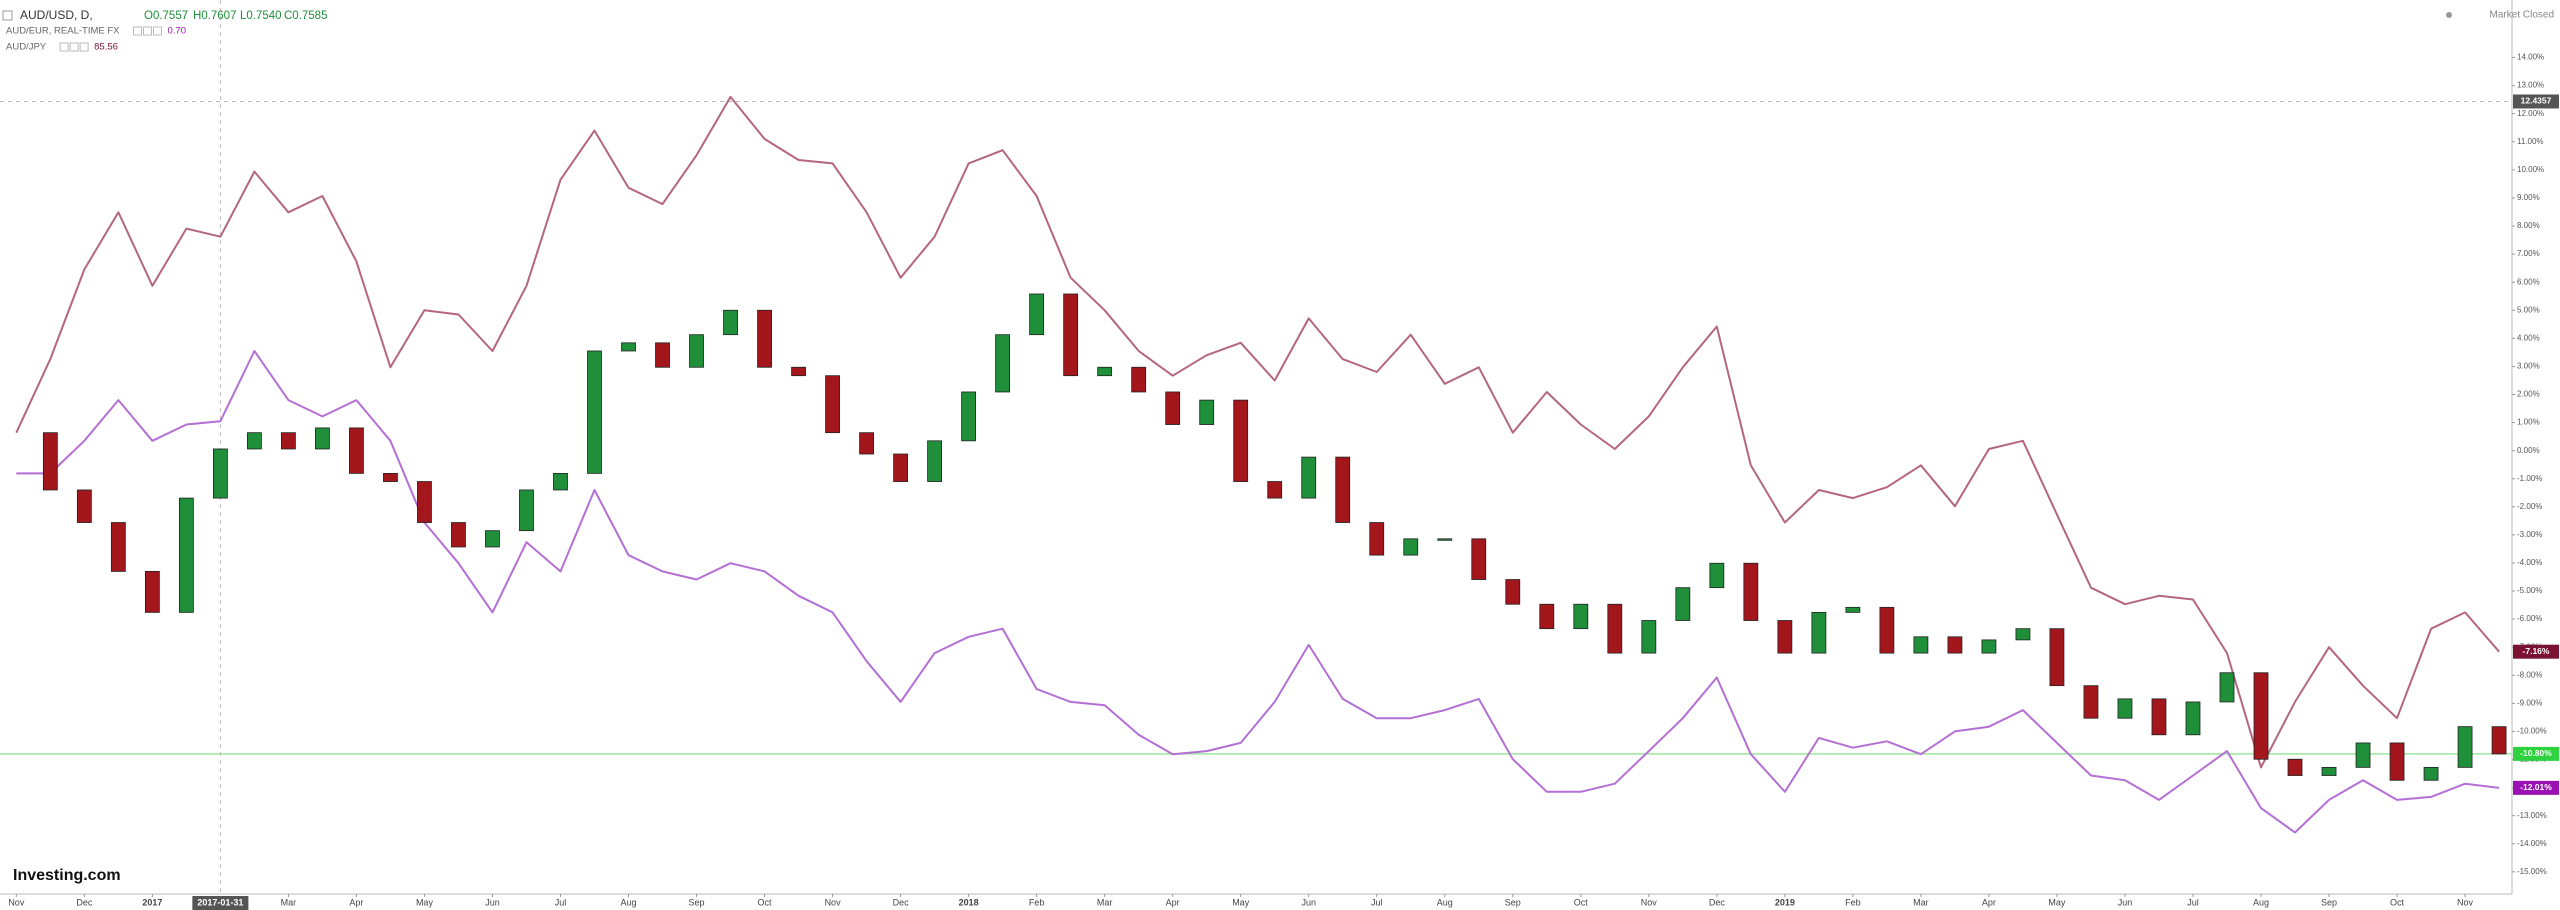 The image size is (2560, 910). Describe the element at coordinates (2528, 309) in the screenshot. I see `y-tick-label: 5.00%` at that location.